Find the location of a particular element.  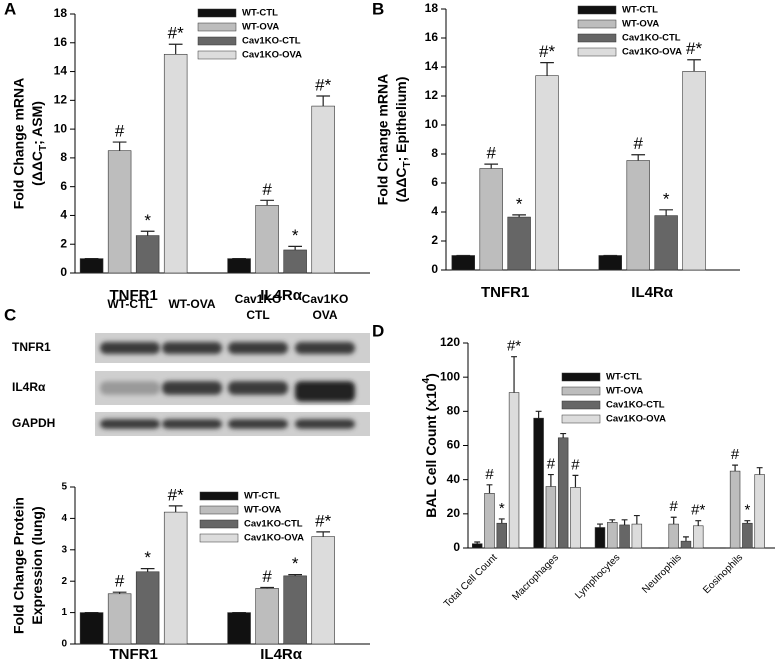

x-tick-label: Lymphocytes is located at coordinates (597, 576).